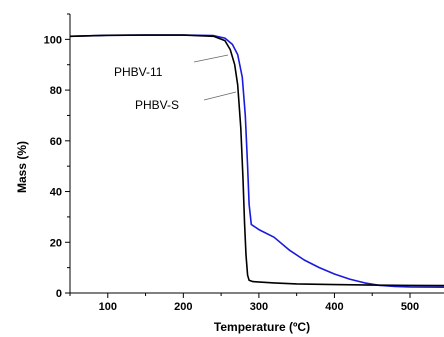 This screenshot has width=444, height=337. I want to click on x-tick-label: 400, so click(334, 307).